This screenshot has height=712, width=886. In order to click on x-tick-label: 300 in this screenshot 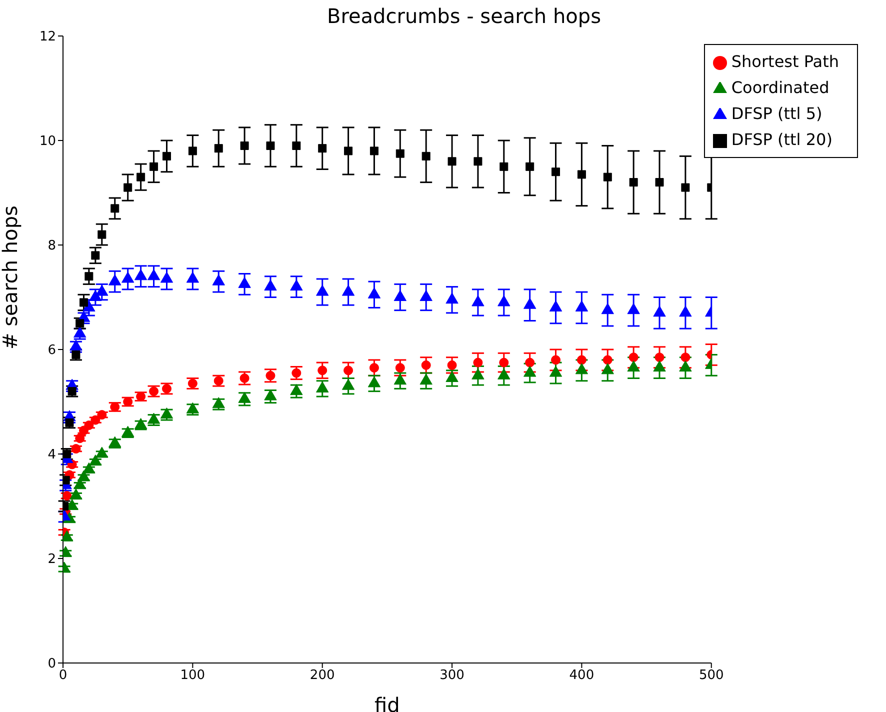, I will do `click(452, 676)`.